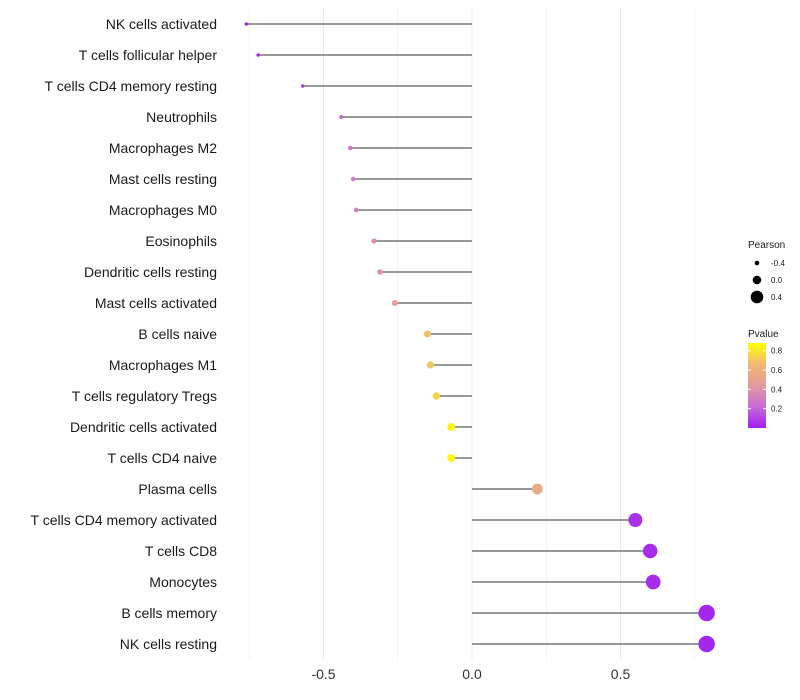  I want to click on legend-size-label: 0.4, so click(777, 297).